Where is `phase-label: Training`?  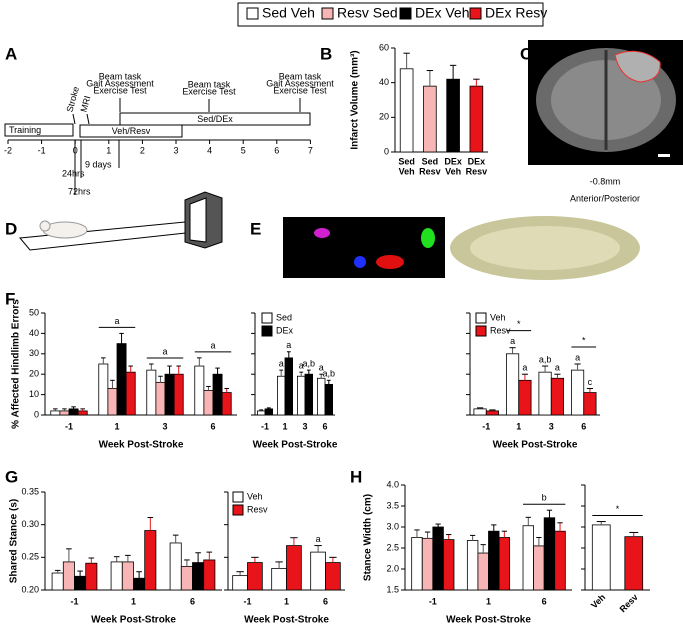 phase-label: Training is located at coordinates (25, 130).